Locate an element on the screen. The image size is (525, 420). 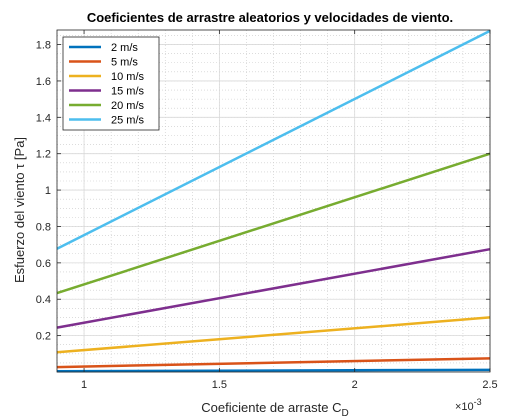
series-line-10-m-s is located at coordinates (273, 335).